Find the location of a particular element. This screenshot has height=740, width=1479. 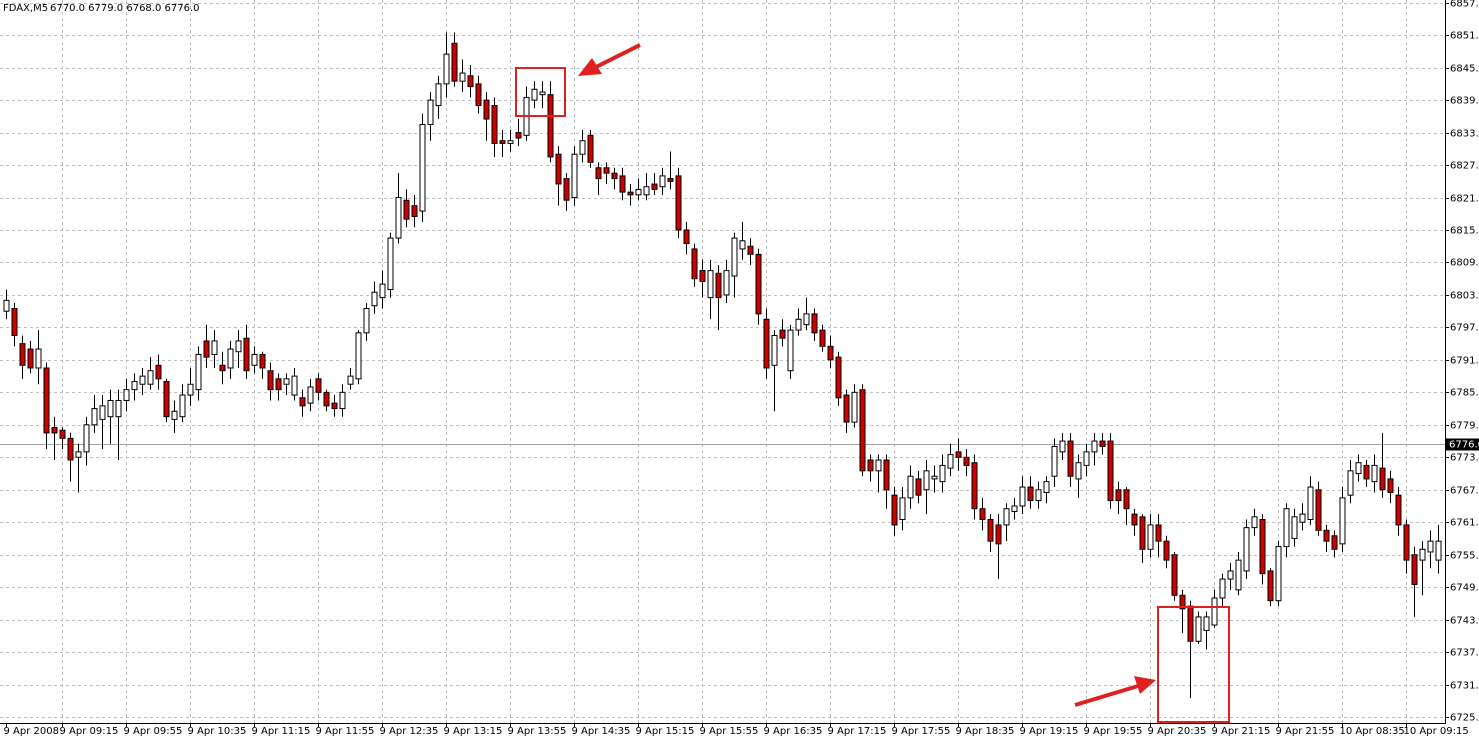

x-tick-label: 9 Apr 14:35 is located at coordinates (601, 731).